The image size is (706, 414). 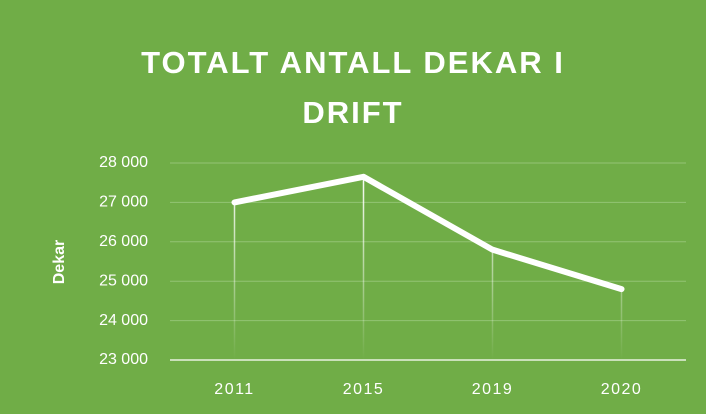 What do you see at coordinates (123, 241) in the screenshot?
I see `y-tick-label: 26 000` at bounding box center [123, 241].